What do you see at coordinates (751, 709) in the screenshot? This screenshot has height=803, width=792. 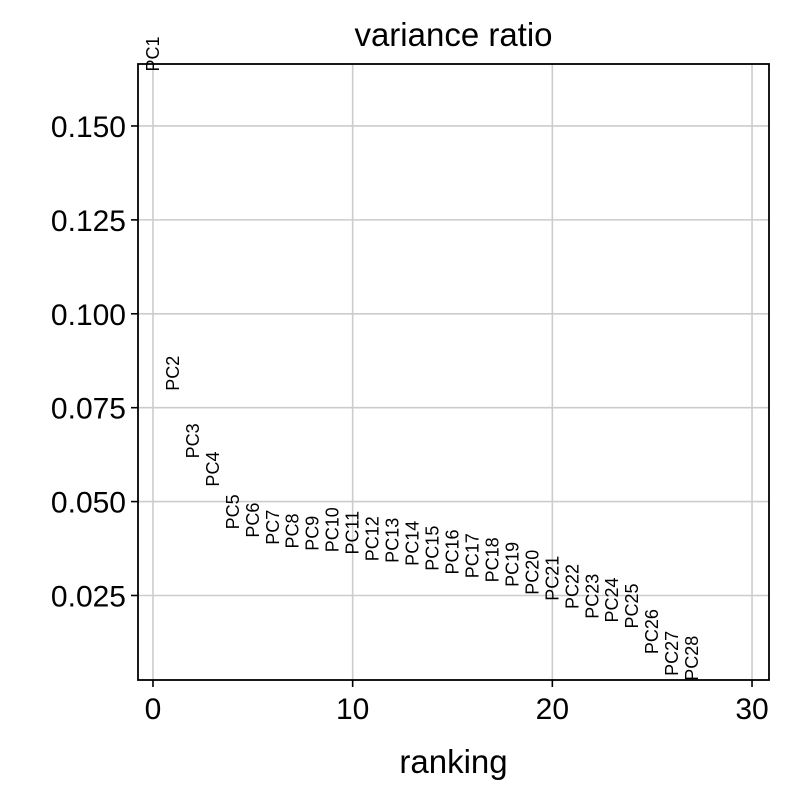 I see `x-tick-label: 30` at bounding box center [751, 709].